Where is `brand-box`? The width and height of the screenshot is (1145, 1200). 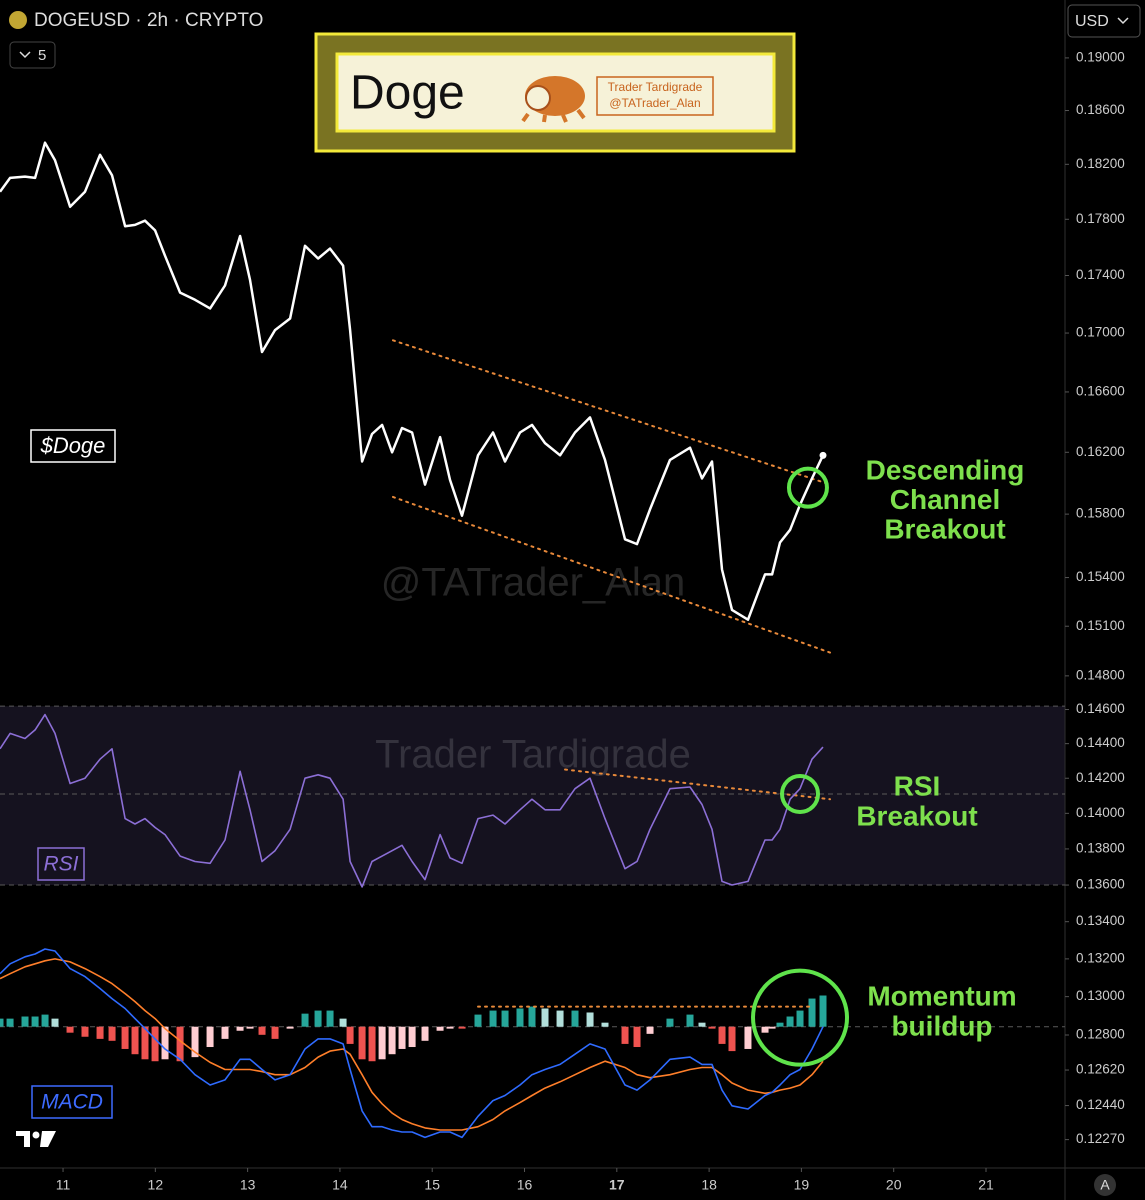
brand-box is located at coordinates (655, 96).